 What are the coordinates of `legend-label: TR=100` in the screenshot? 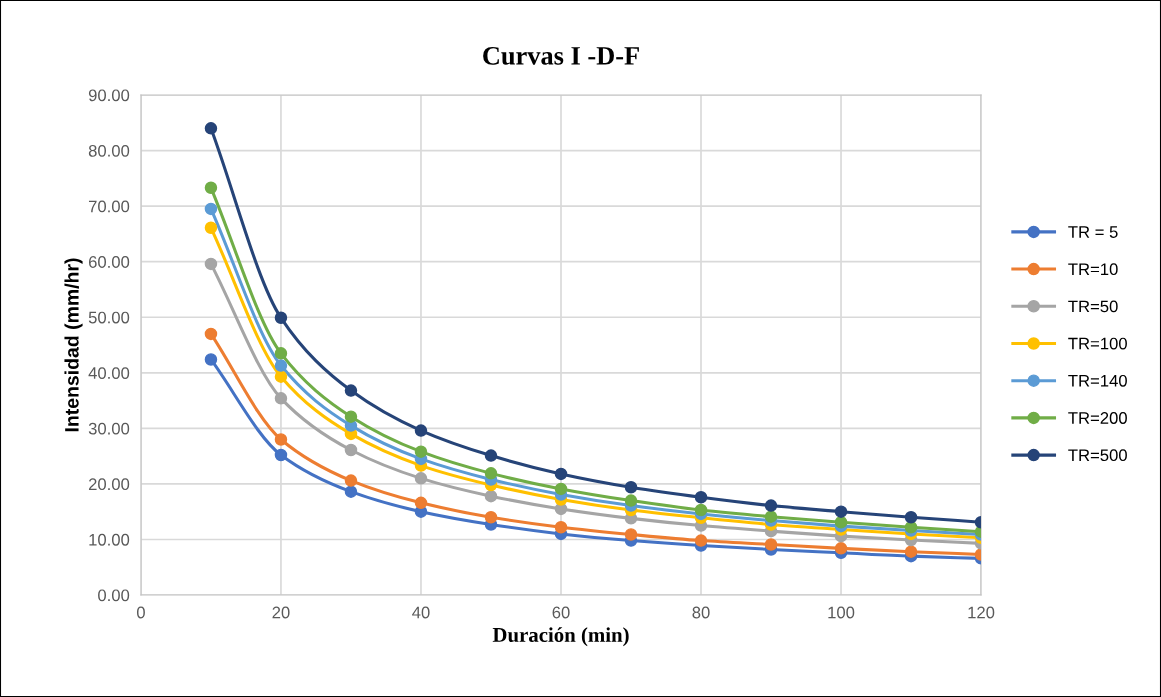 It's located at (1097, 343).